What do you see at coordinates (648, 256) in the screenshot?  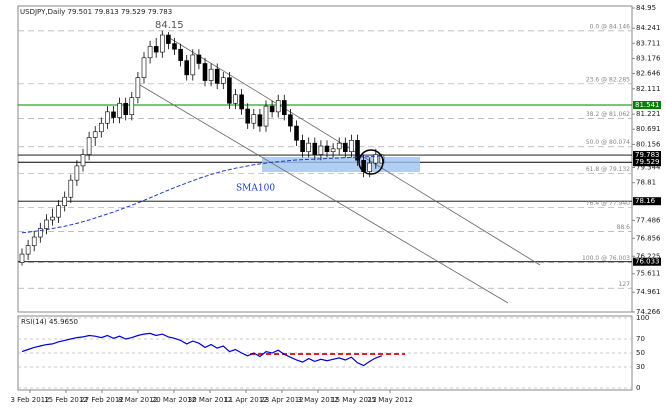 I see `y-tick-label: 76.225` at bounding box center [648, 256].